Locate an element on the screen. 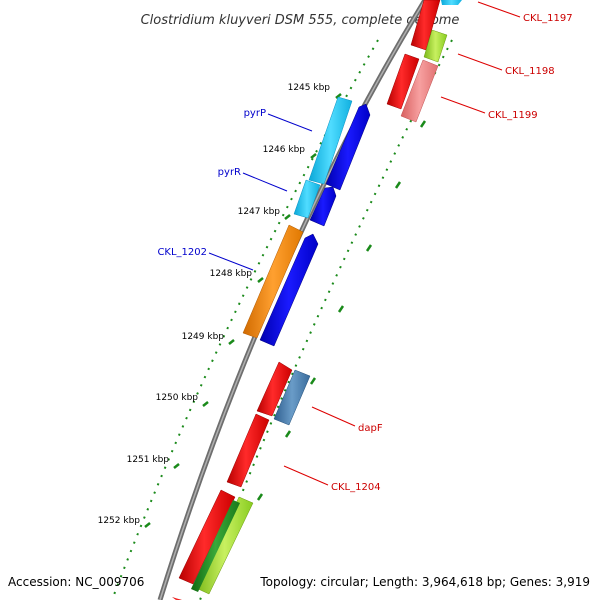  tick-label: 1250 kbp is located at coordinates (177, 398).